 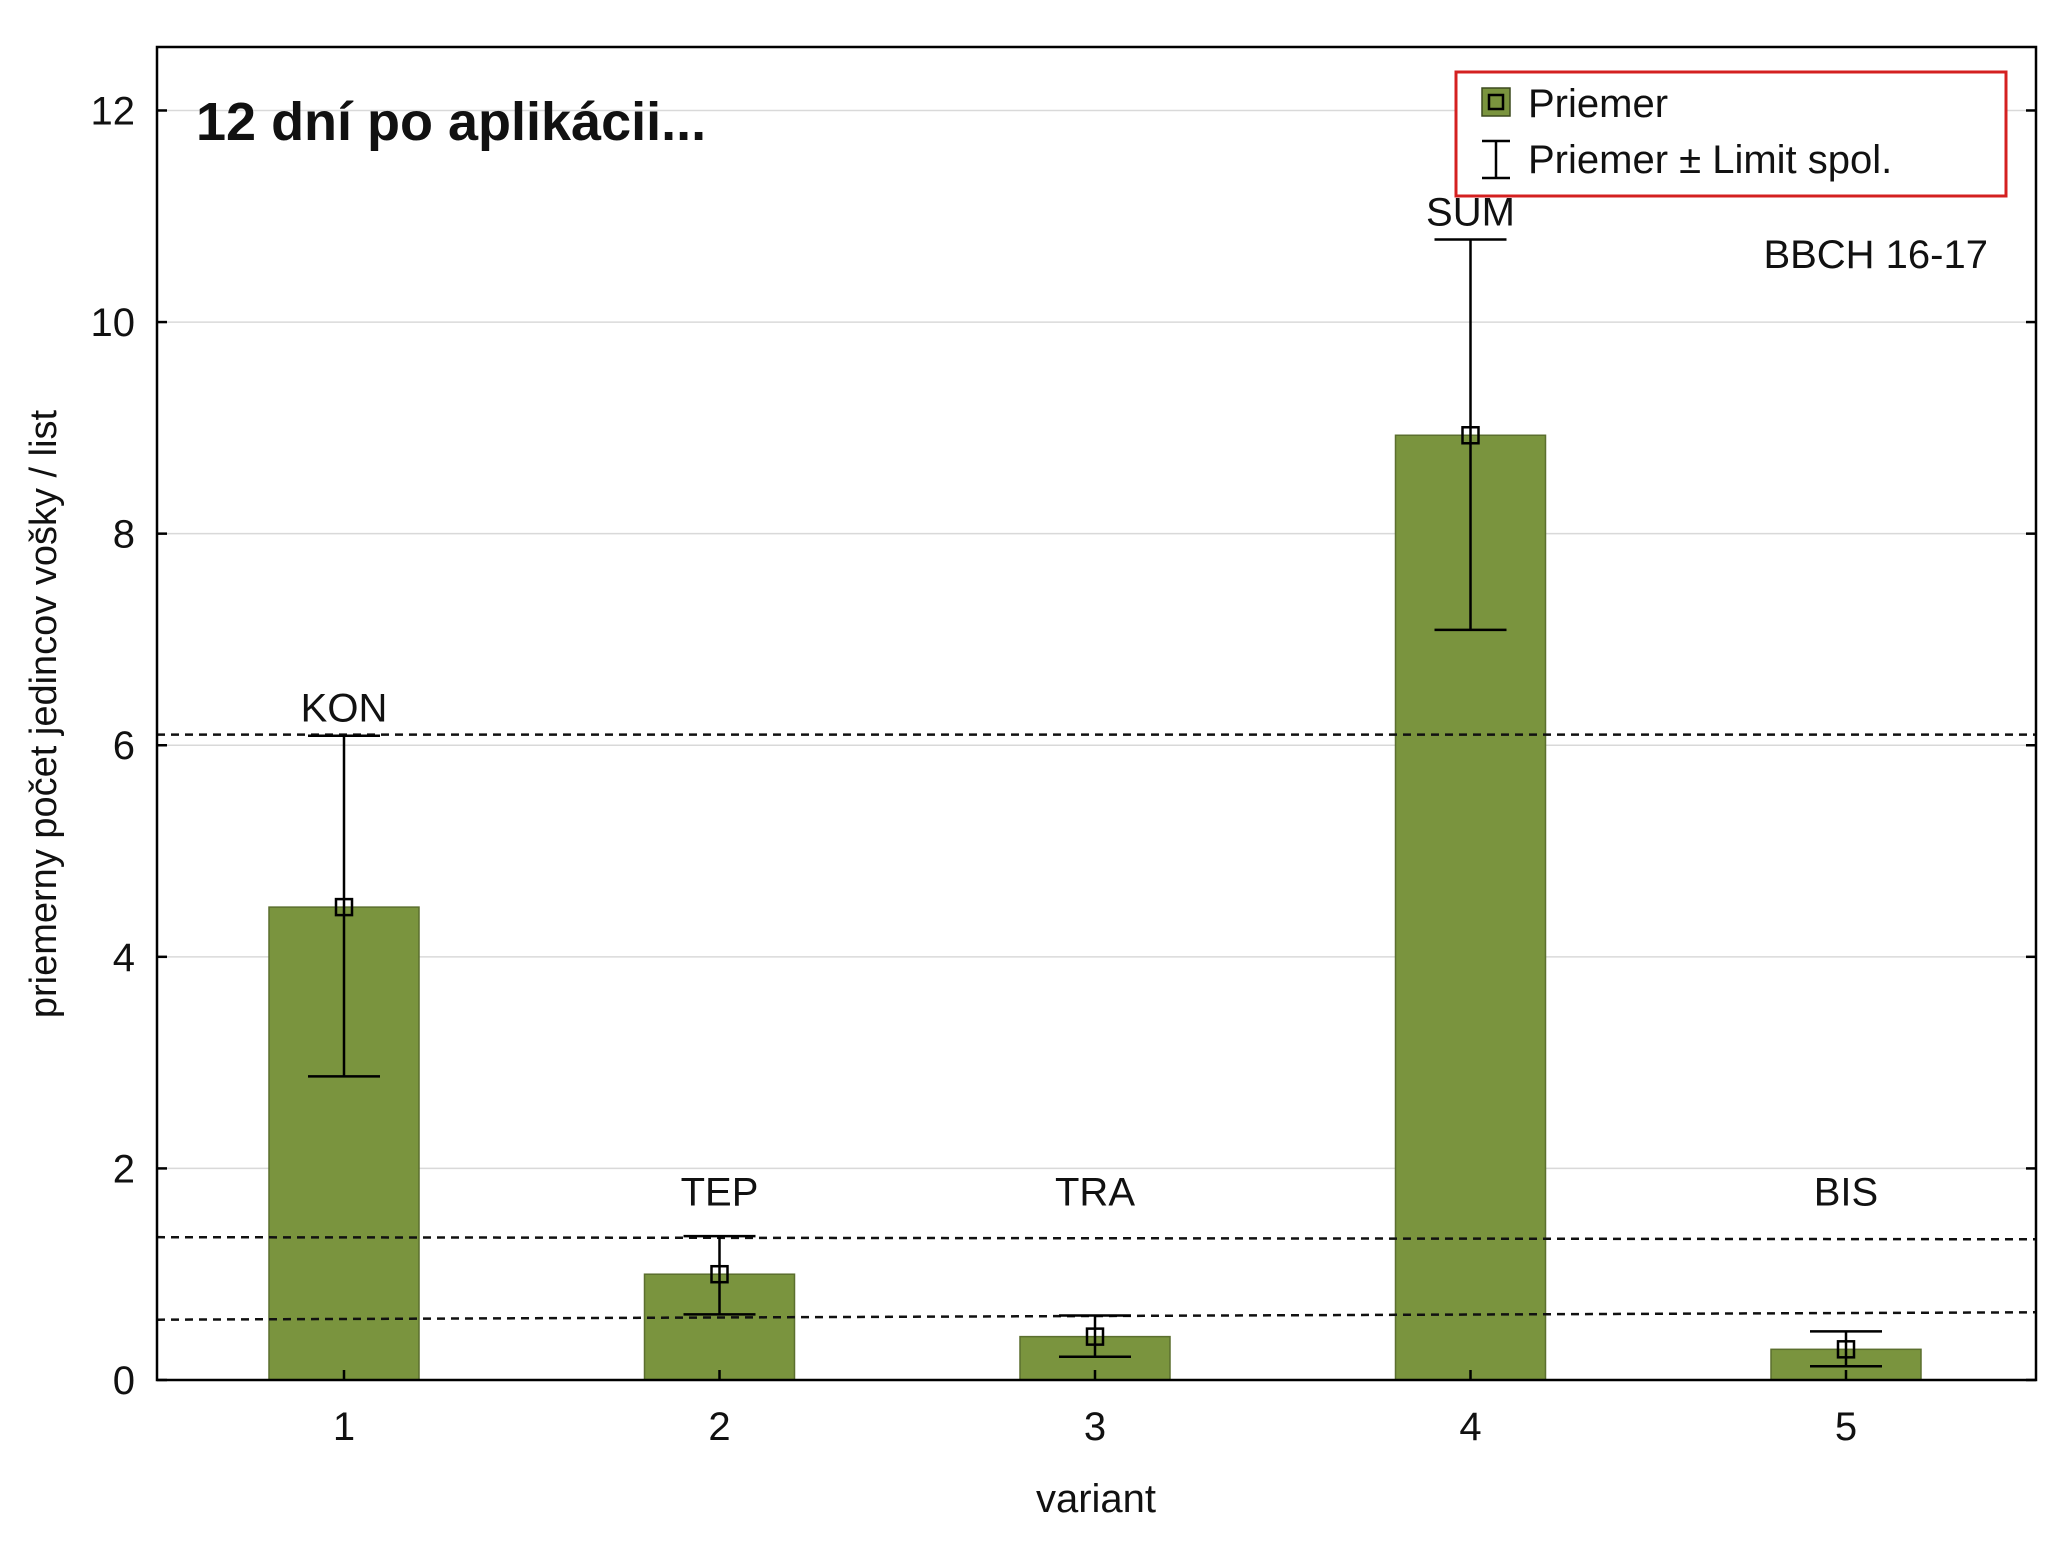 I want to click on y-tick-label: 2, so click(x=124, y=1169).